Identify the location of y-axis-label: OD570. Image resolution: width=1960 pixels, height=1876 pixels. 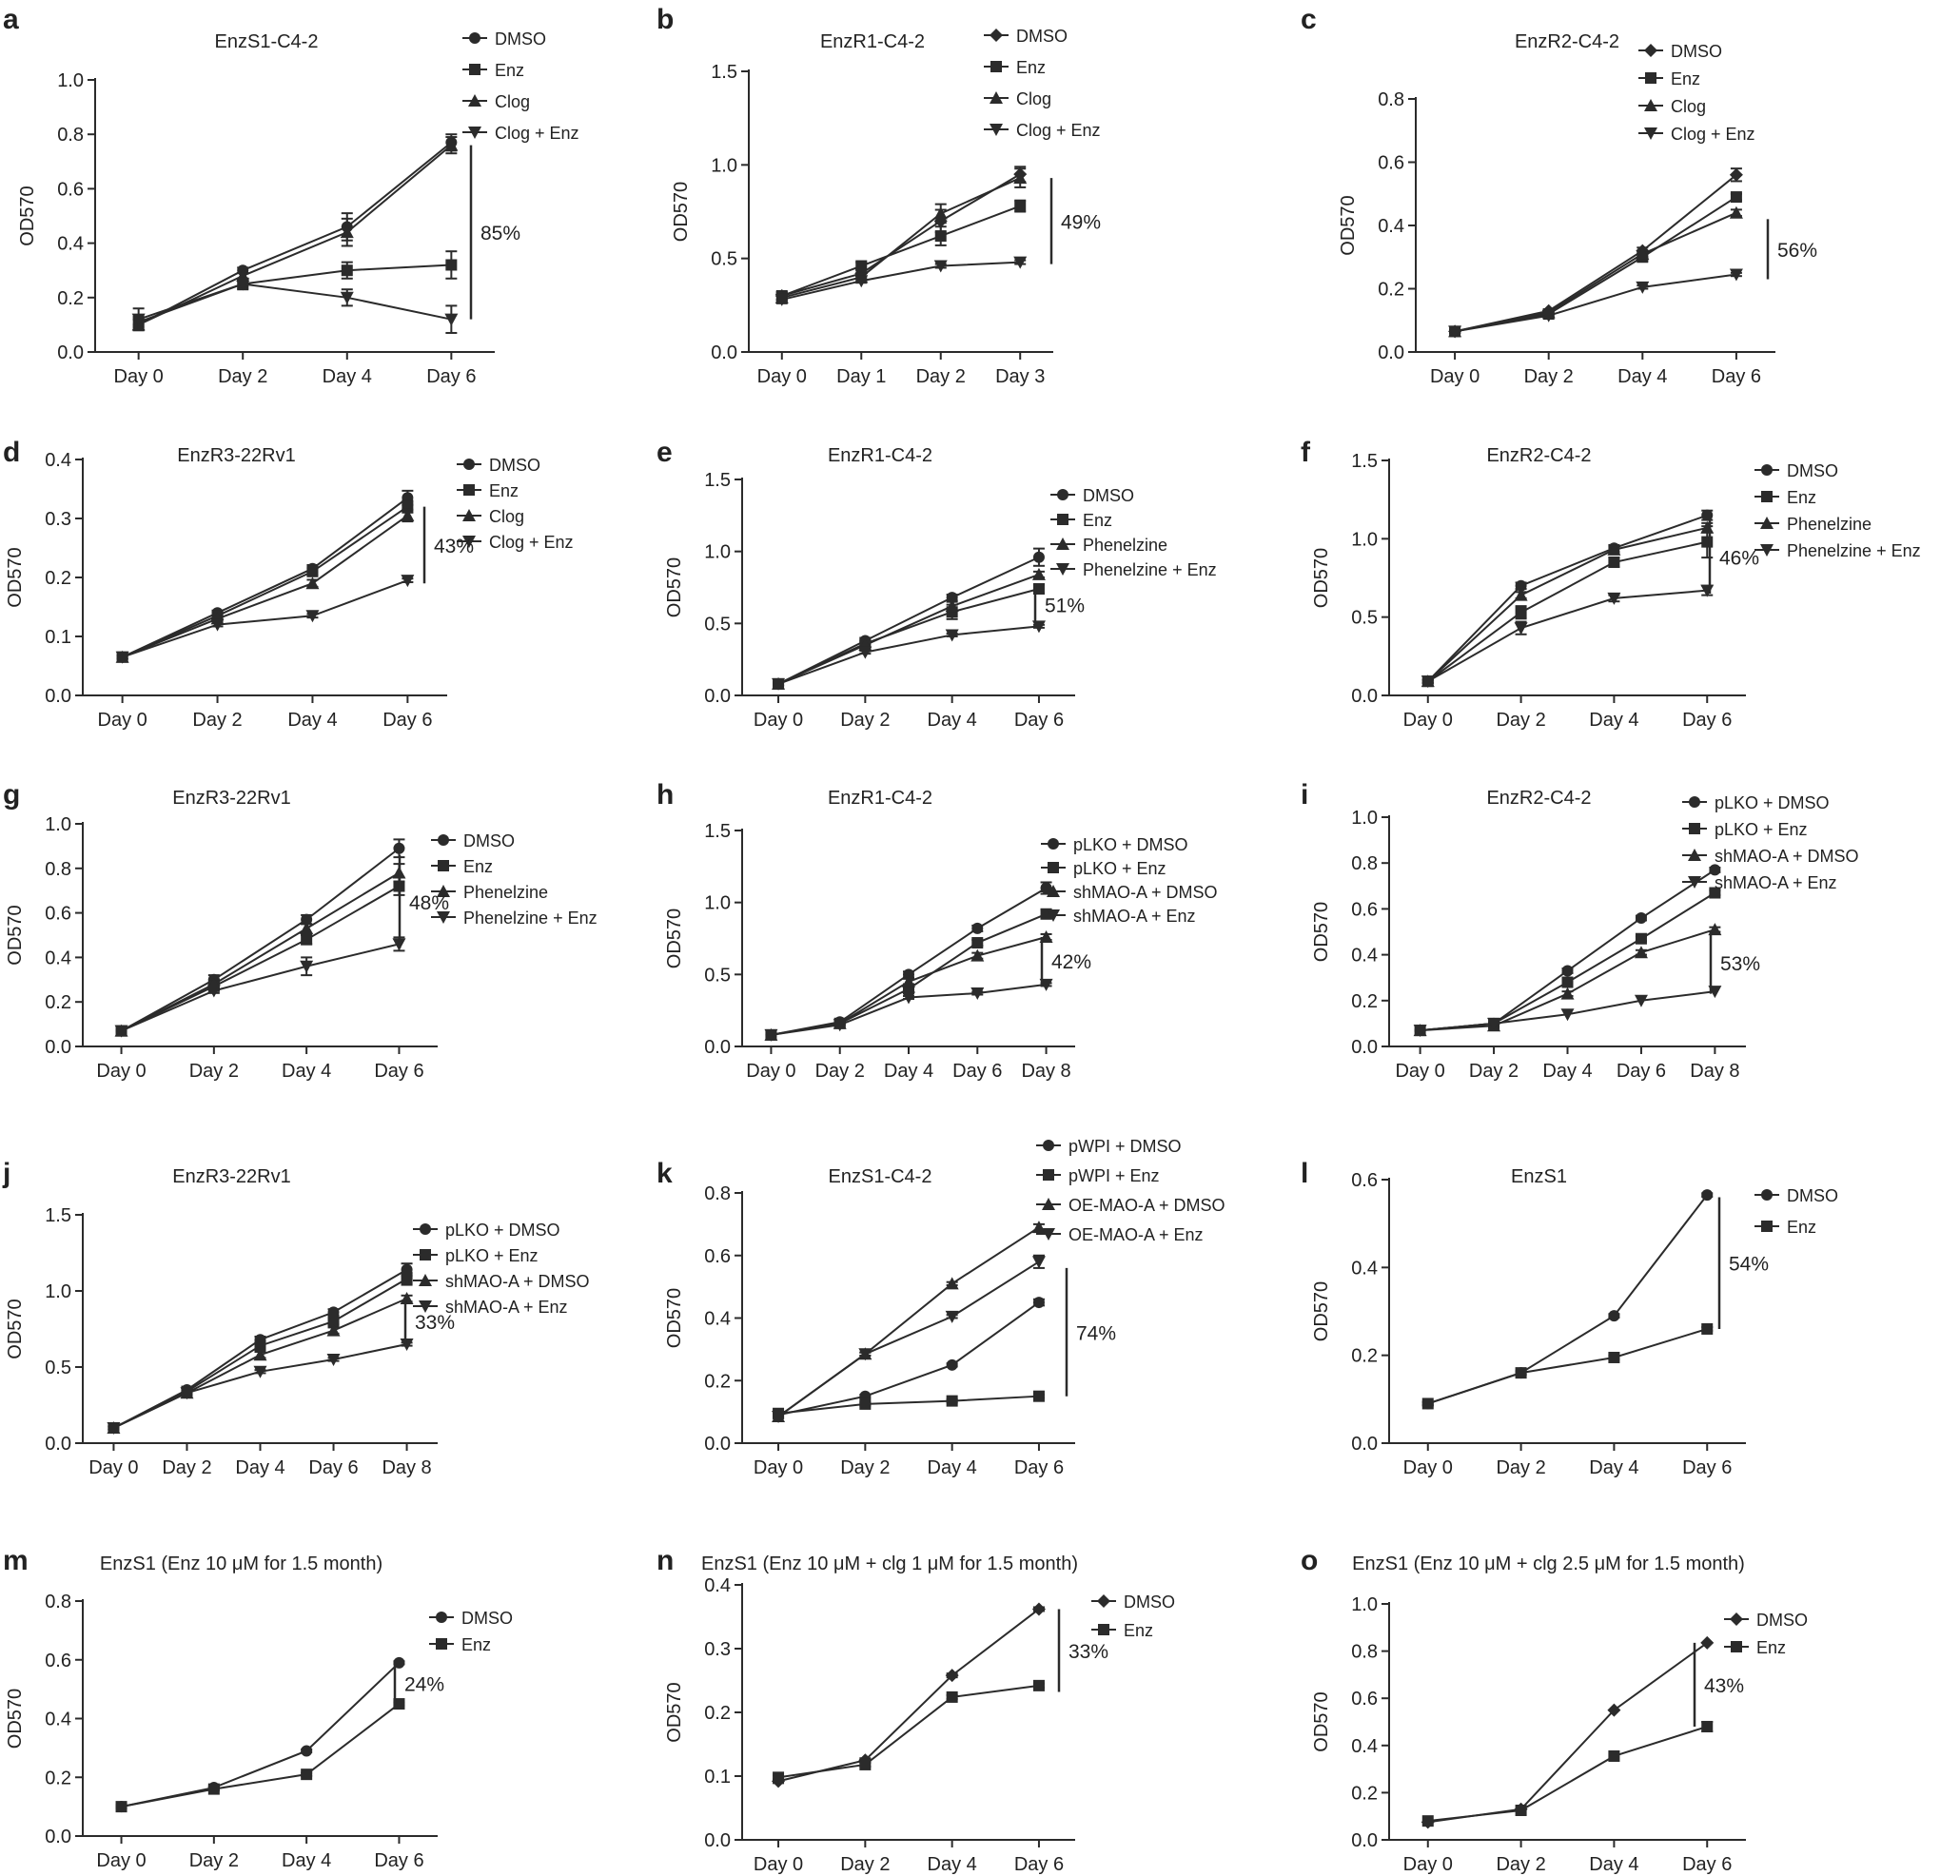
(674, 938).